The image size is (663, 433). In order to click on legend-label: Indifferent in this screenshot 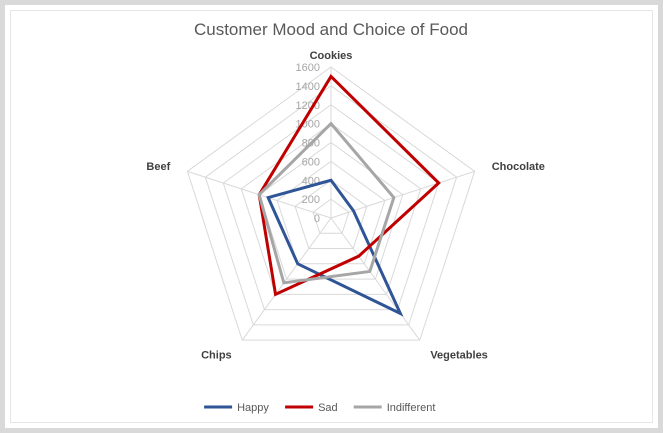, I will do `click(411, 408)`.